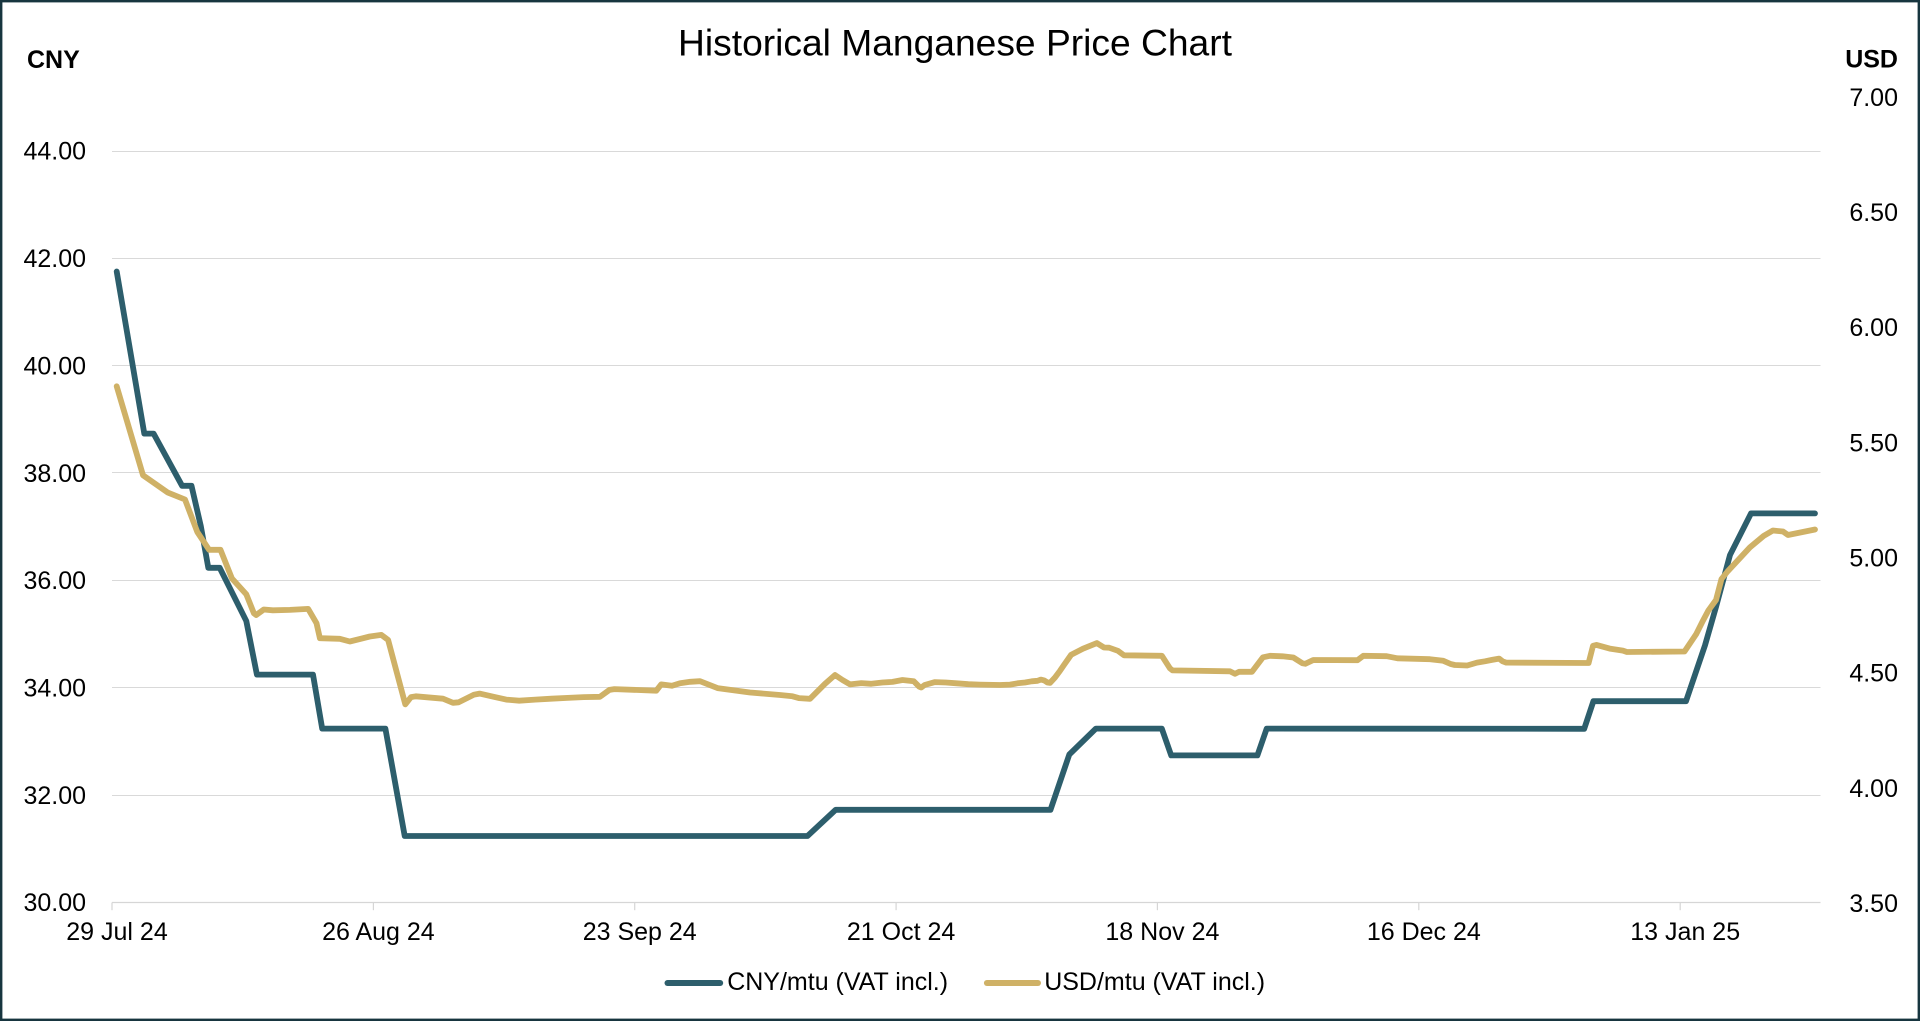 This screenshot has width=1920, height=1021. I want to click on svg-text: 4.50, so click(1873, 674).